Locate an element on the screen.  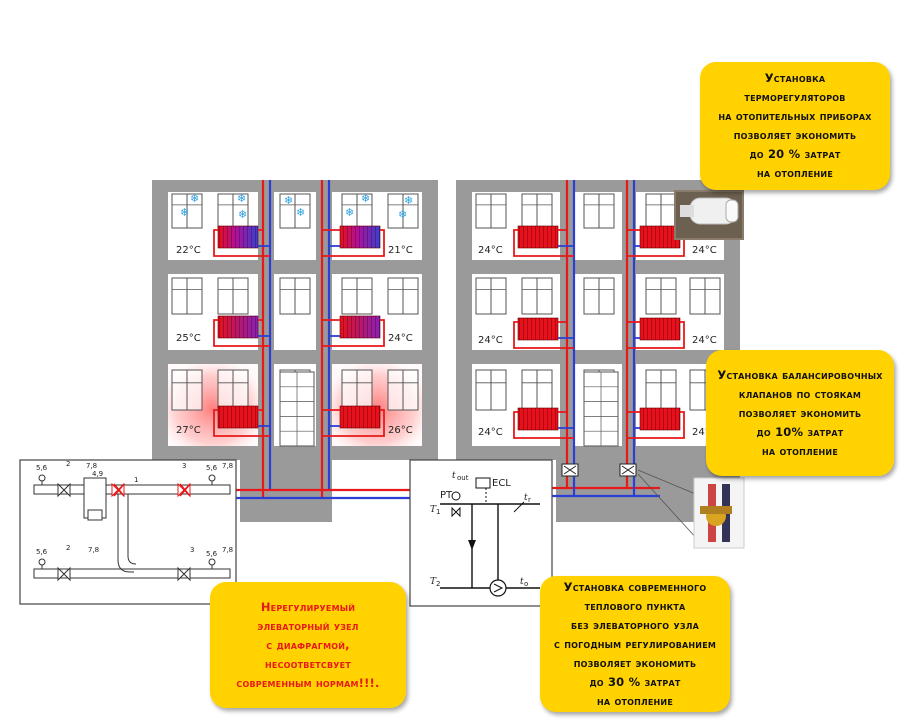
elevator-label-4: 4,9 is located at coordinates (97, 474).